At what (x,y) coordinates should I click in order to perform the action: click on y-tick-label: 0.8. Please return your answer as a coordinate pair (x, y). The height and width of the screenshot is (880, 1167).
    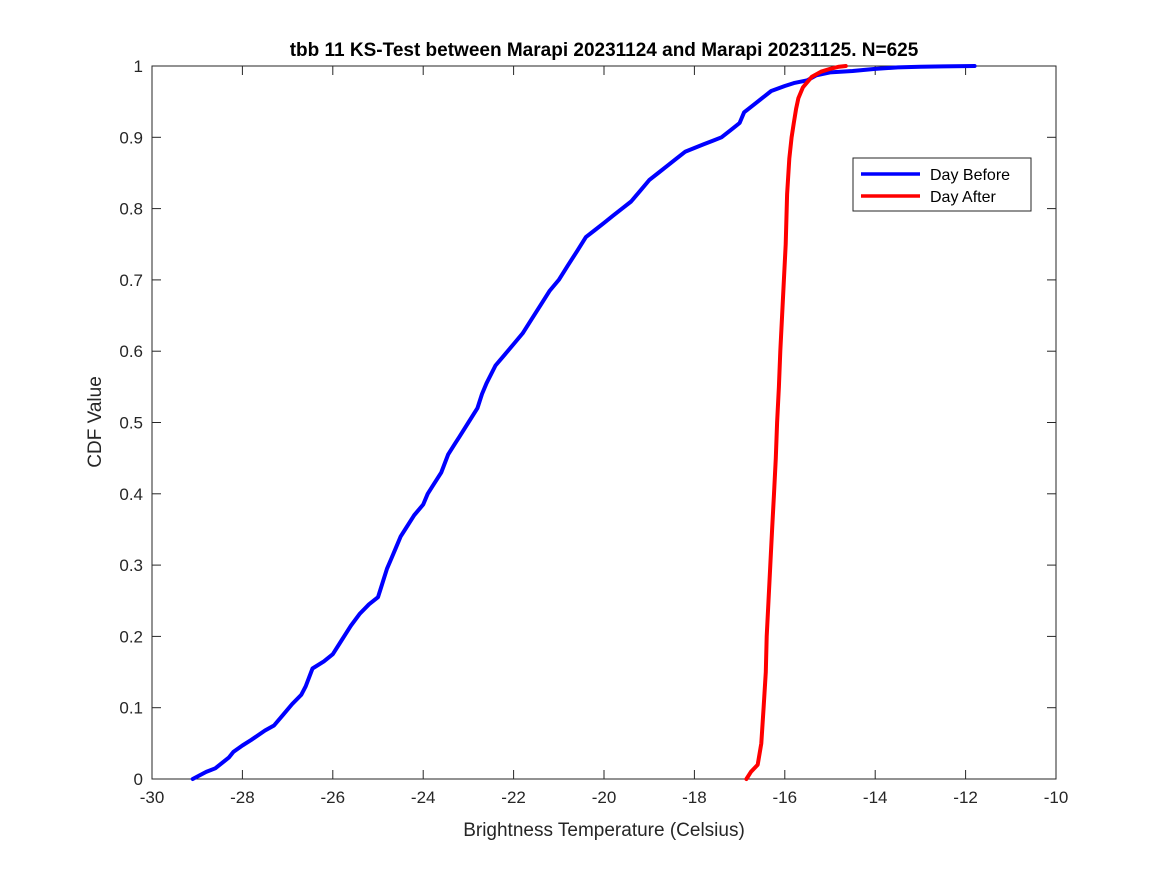
    Looking at the image, I should click on (131, 209).